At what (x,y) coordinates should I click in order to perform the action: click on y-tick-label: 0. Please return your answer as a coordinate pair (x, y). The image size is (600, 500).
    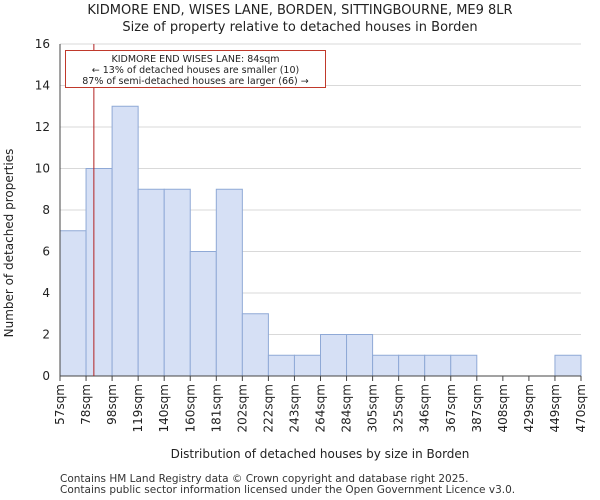
    Looking at the image, I should click on (46, 376).